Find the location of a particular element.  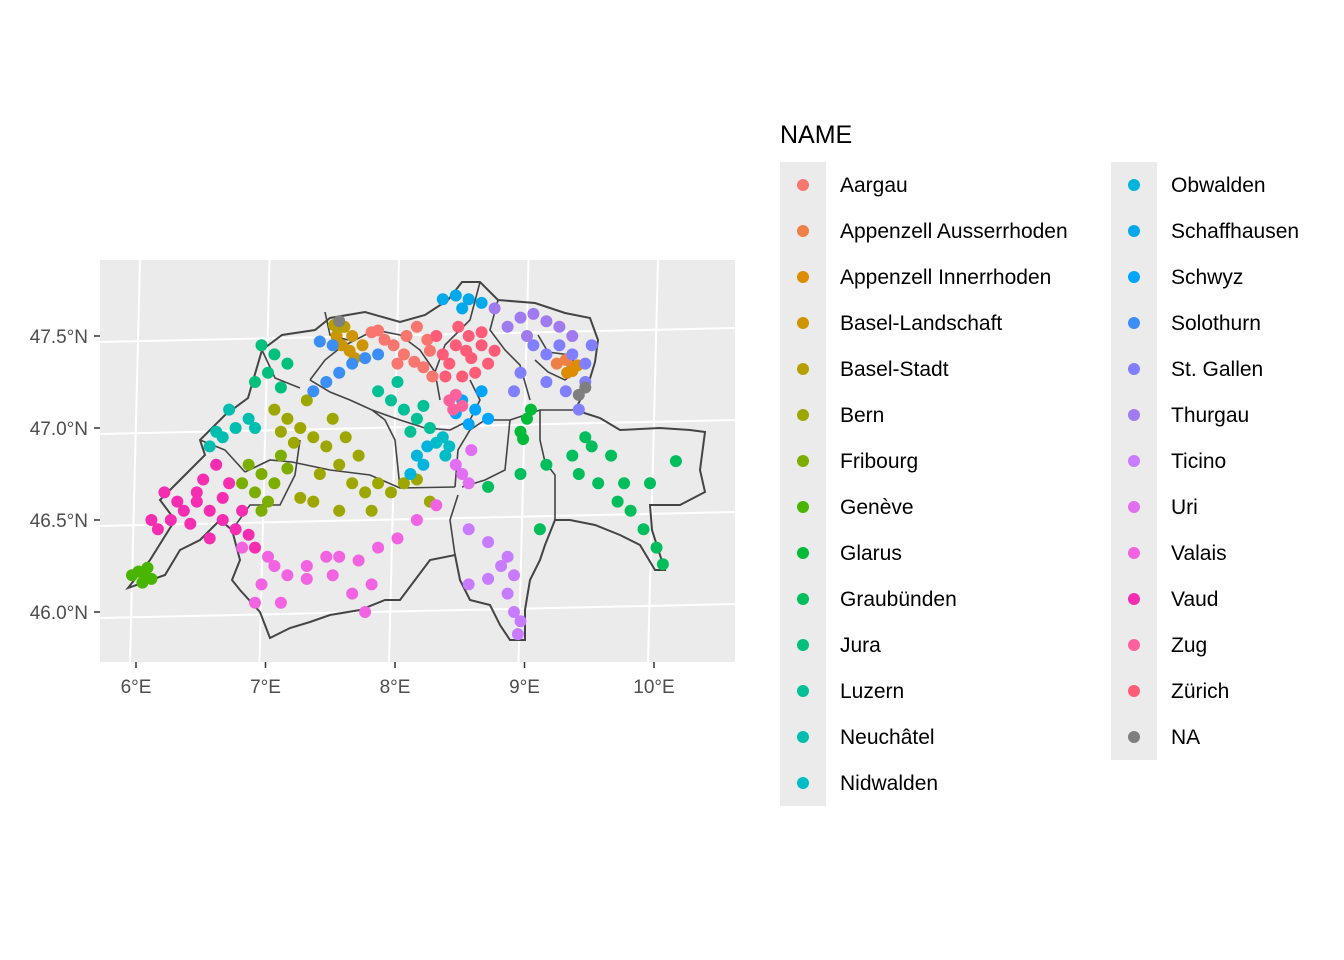

legend-title: NAME is located at coordinates (816, 135).